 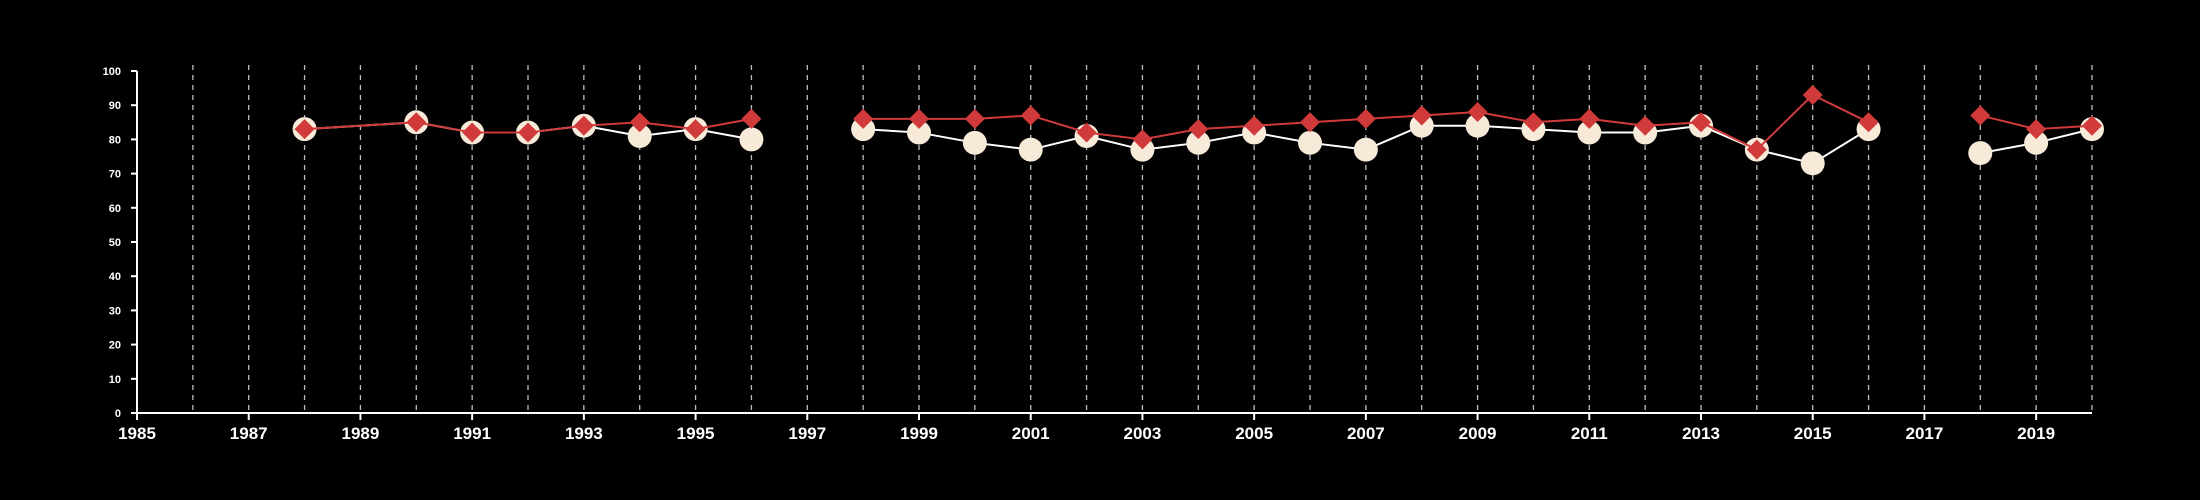 I want to click on point-diamond-1999, so click(x=919, y=118).